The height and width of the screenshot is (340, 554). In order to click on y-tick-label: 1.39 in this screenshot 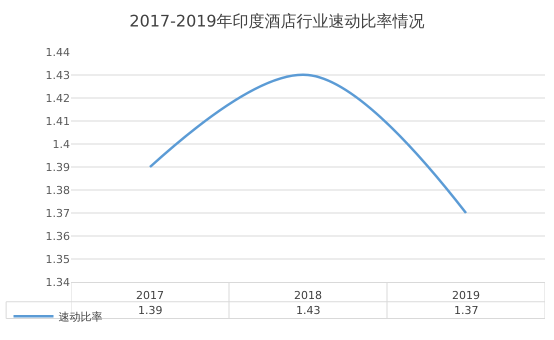, I will do `click(58, 167)`.